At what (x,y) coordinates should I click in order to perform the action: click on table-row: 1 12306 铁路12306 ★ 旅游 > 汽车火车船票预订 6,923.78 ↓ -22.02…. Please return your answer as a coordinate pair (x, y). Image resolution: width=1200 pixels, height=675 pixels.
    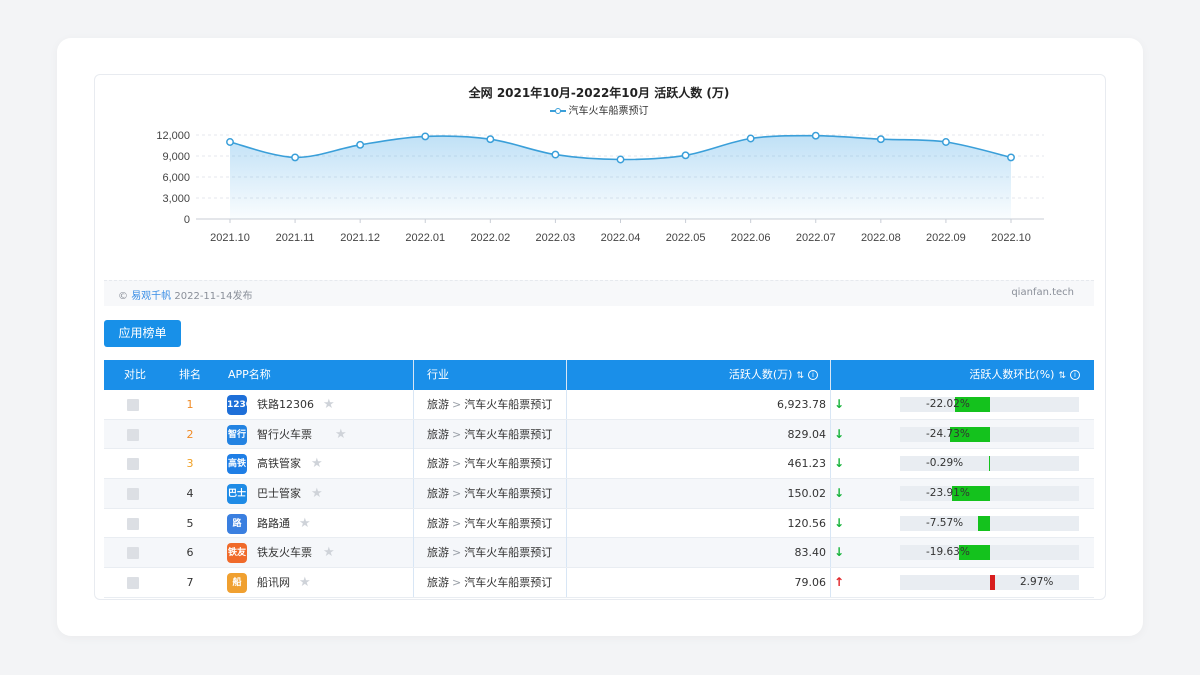
    Looking at the image, I should click on (599, 405).